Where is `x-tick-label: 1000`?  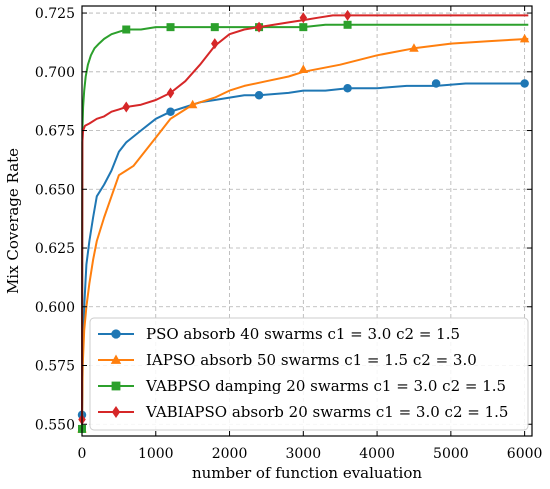
x-tick-label: 1000 is located at coordinates (156, 454).